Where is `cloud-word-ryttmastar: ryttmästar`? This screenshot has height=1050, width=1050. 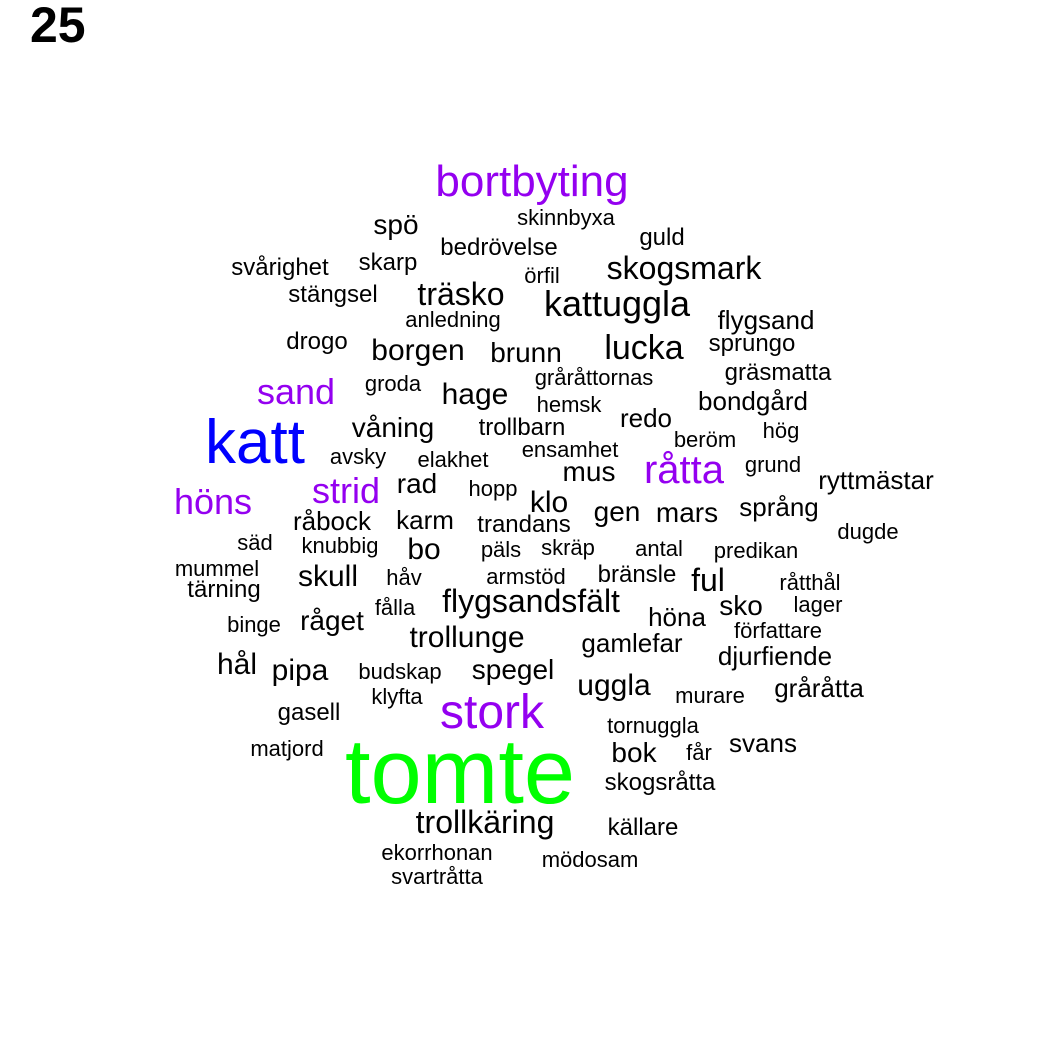
cloud-word-ryttmastar: ryttmästar is located at coordinates (876, 480).